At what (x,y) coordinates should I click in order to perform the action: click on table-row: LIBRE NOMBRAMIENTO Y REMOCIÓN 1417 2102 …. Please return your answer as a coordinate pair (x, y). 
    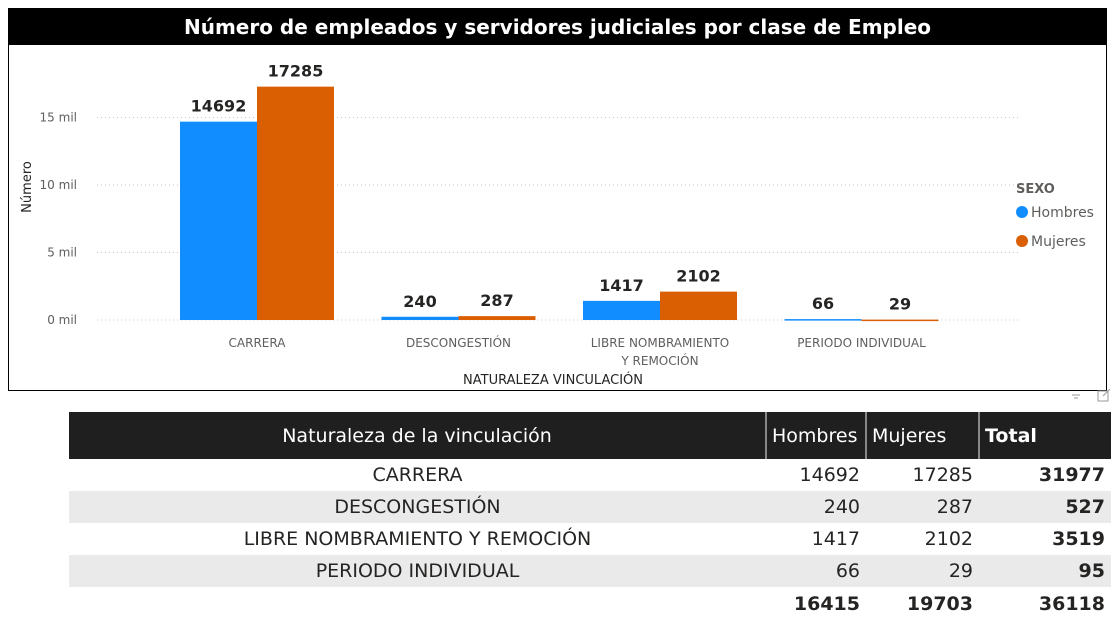
    Looking at the image, I should click on (590, 539).